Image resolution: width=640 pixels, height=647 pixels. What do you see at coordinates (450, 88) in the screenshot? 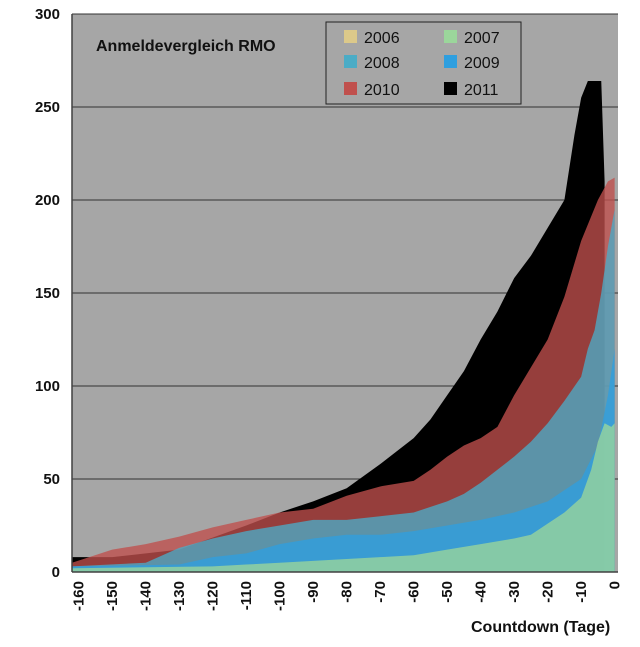
I see `legend-swatch-2011` at bounding box center [450, 88].